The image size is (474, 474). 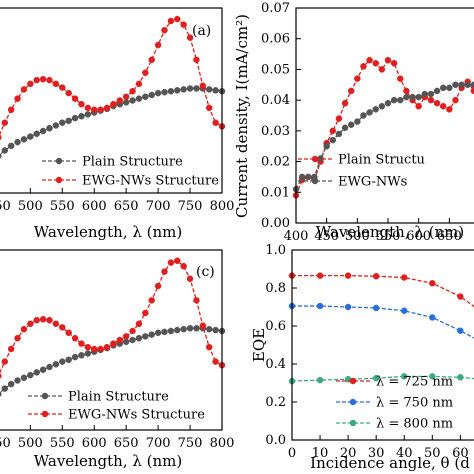 What do you see at coordinates (449, 236) in the screenshot?
I see `x-tick-label: 650` at bounding box center [449, 236].